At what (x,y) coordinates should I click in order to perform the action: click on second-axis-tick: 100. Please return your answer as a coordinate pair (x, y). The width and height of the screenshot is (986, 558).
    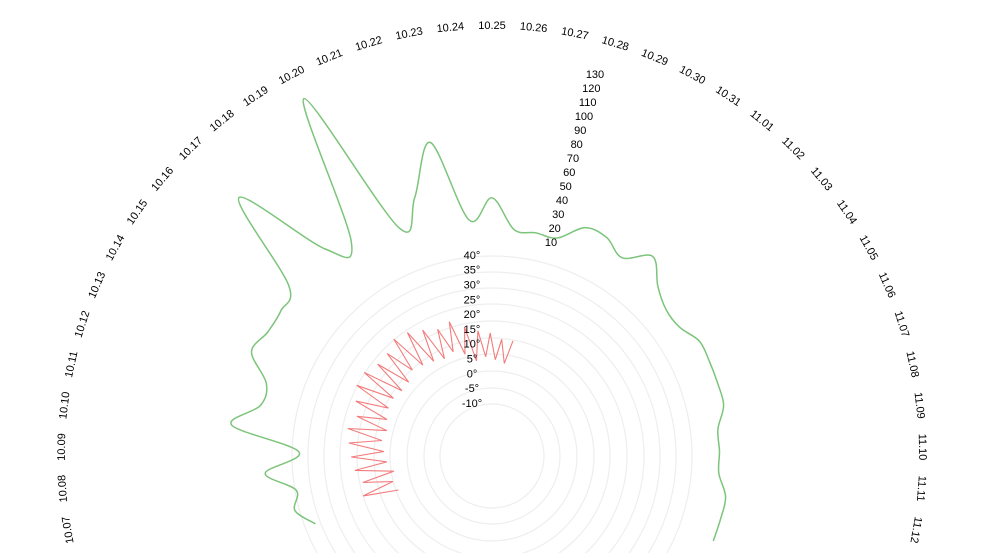
    Looking at the image, I should click on (584, 117).